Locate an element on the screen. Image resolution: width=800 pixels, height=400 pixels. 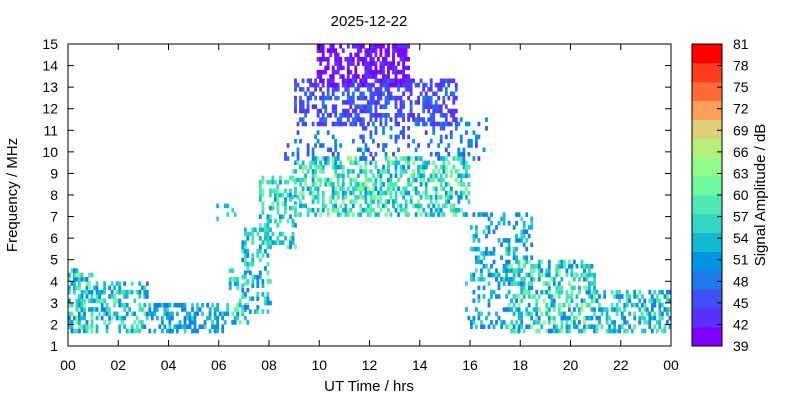
colorbar-tick-label: 72 is located at coordinates (741, 109).